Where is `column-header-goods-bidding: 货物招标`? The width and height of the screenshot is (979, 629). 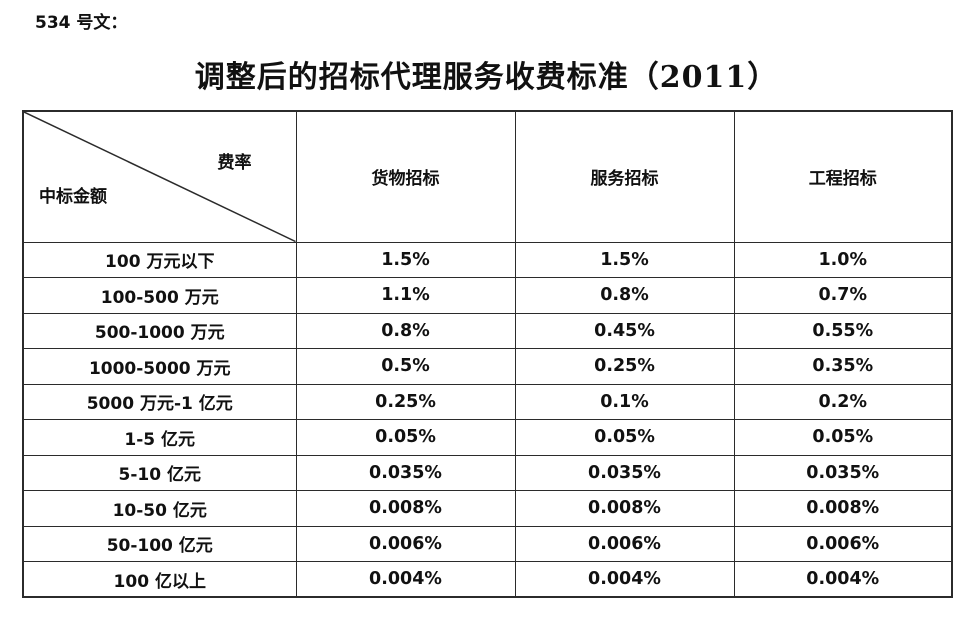
column-header-goods-bidding: 货物招标 is located at coordinates (405, 176).